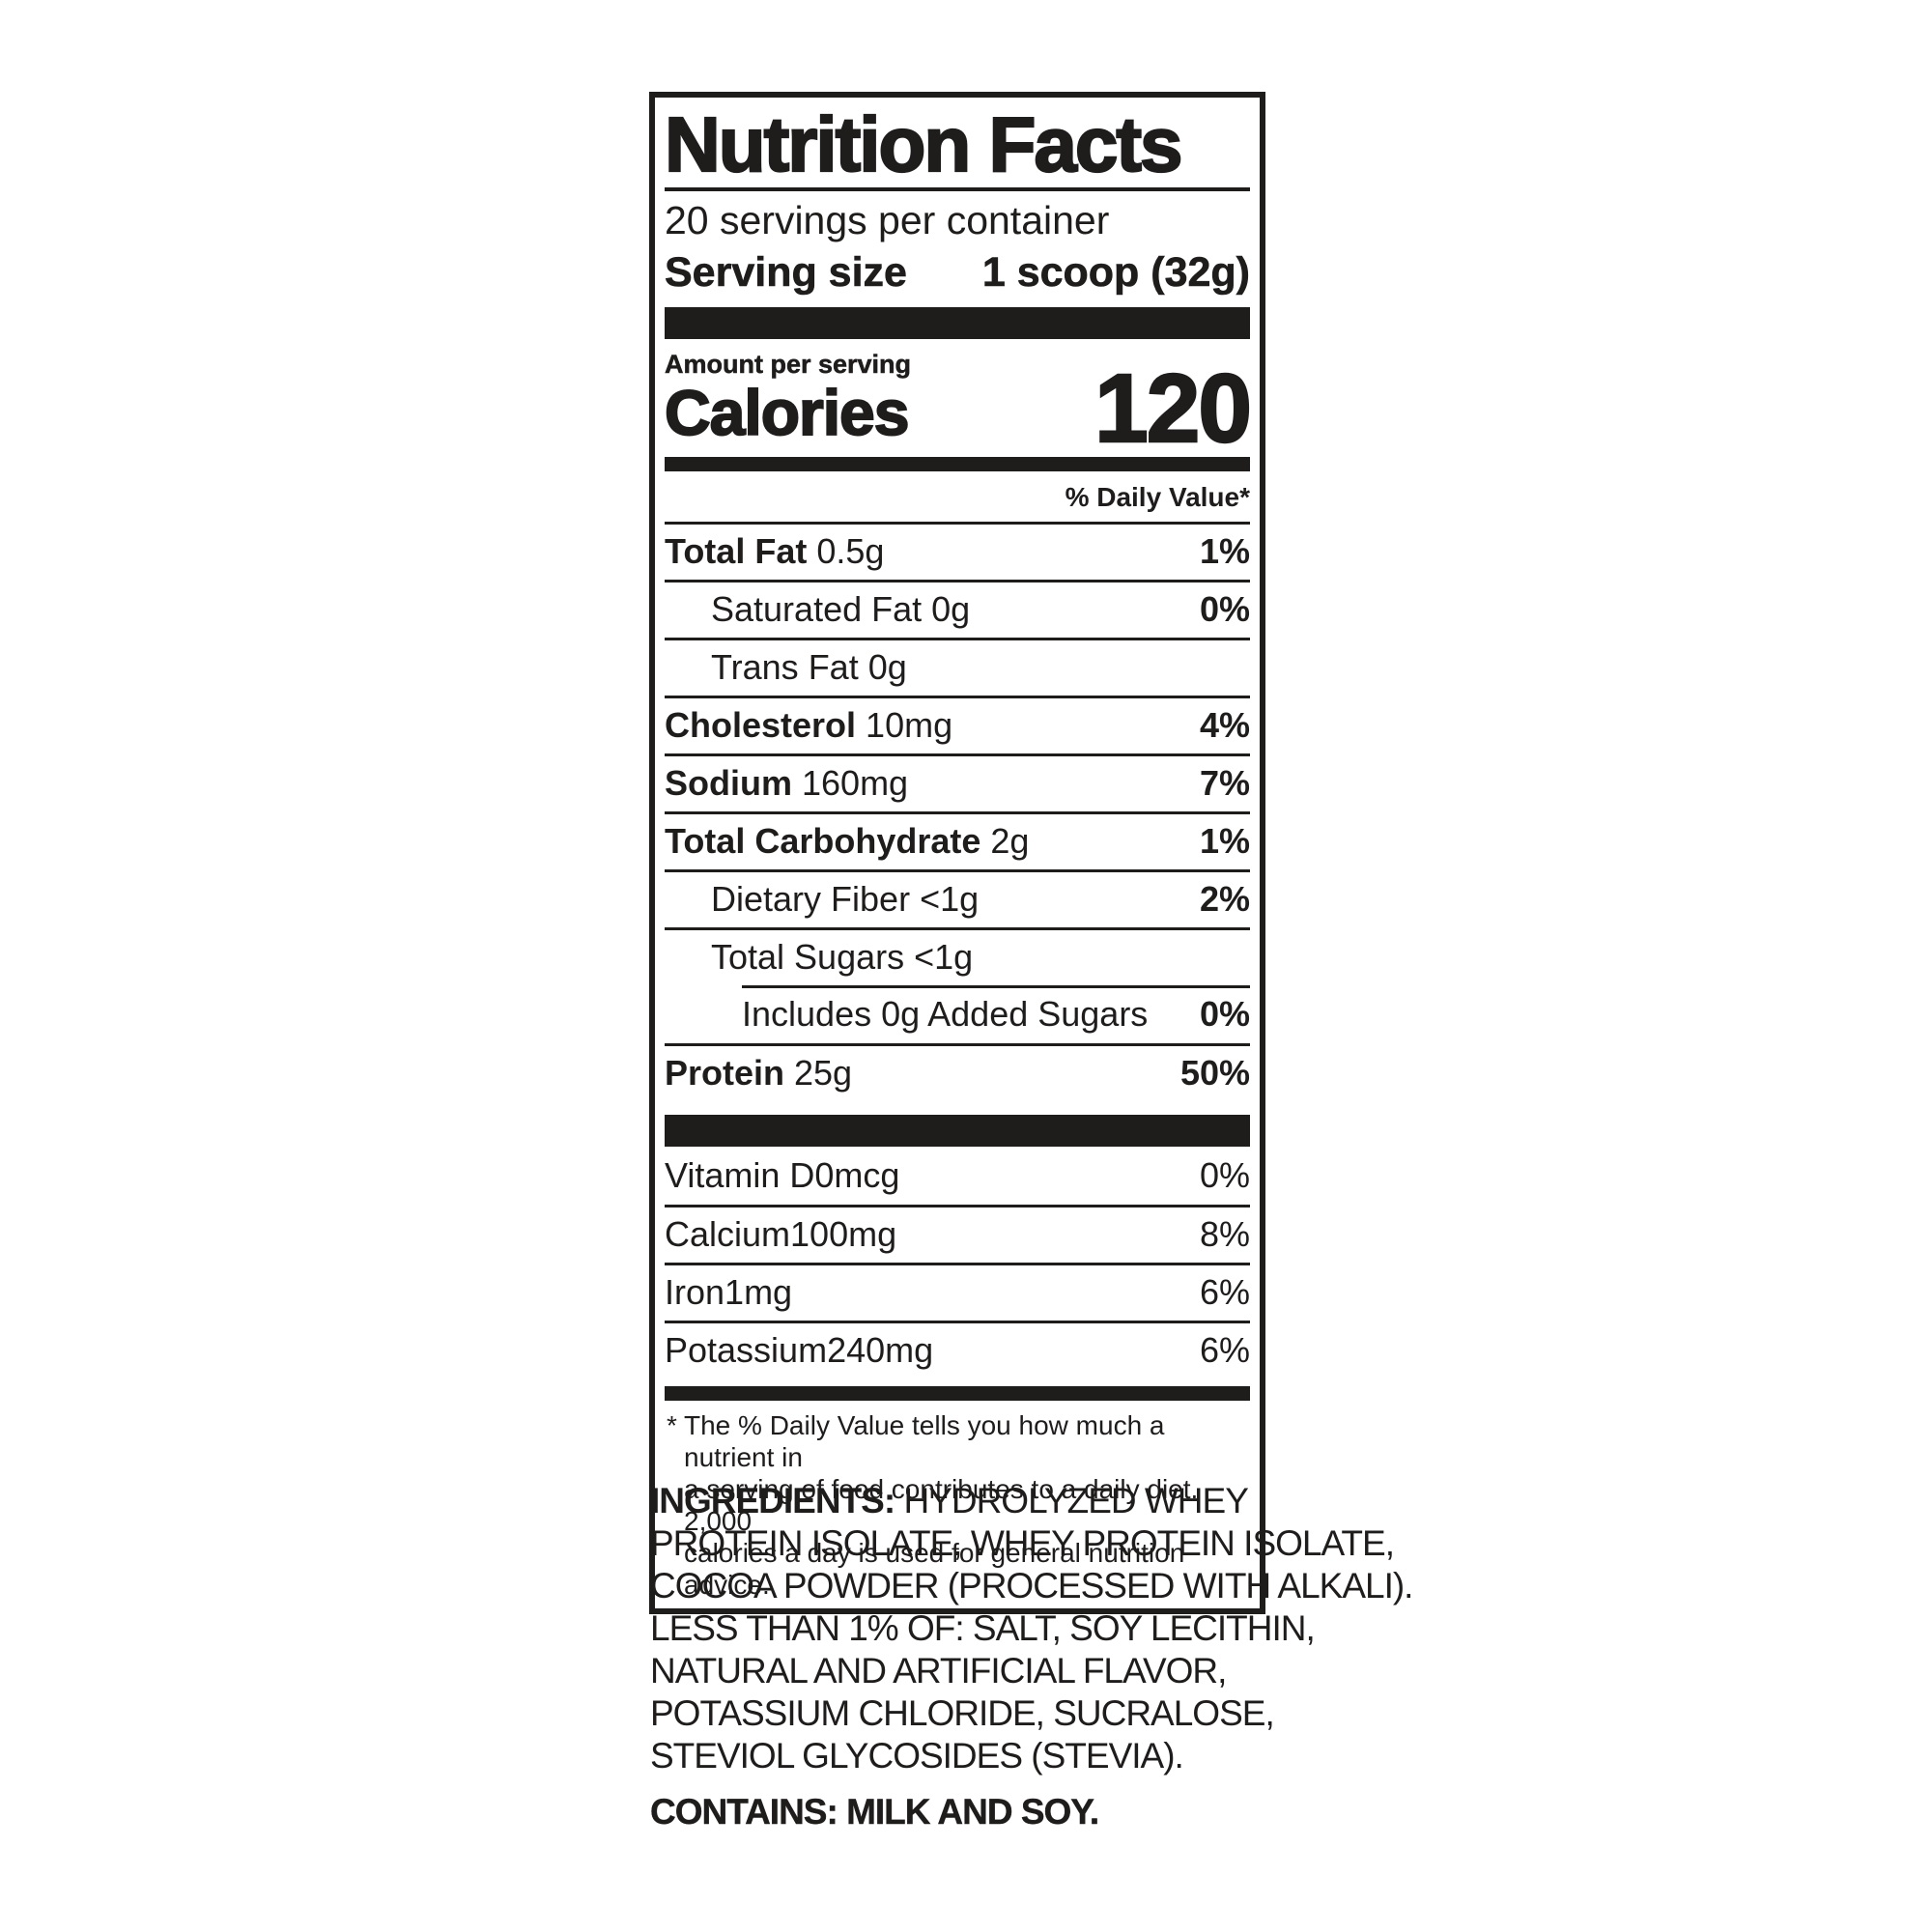 This screenshot has height=1932, width=1932. I want to click on nutrient-row-added-sugars: Includes 0g Added Sugars 0%, so click(957, 1013).